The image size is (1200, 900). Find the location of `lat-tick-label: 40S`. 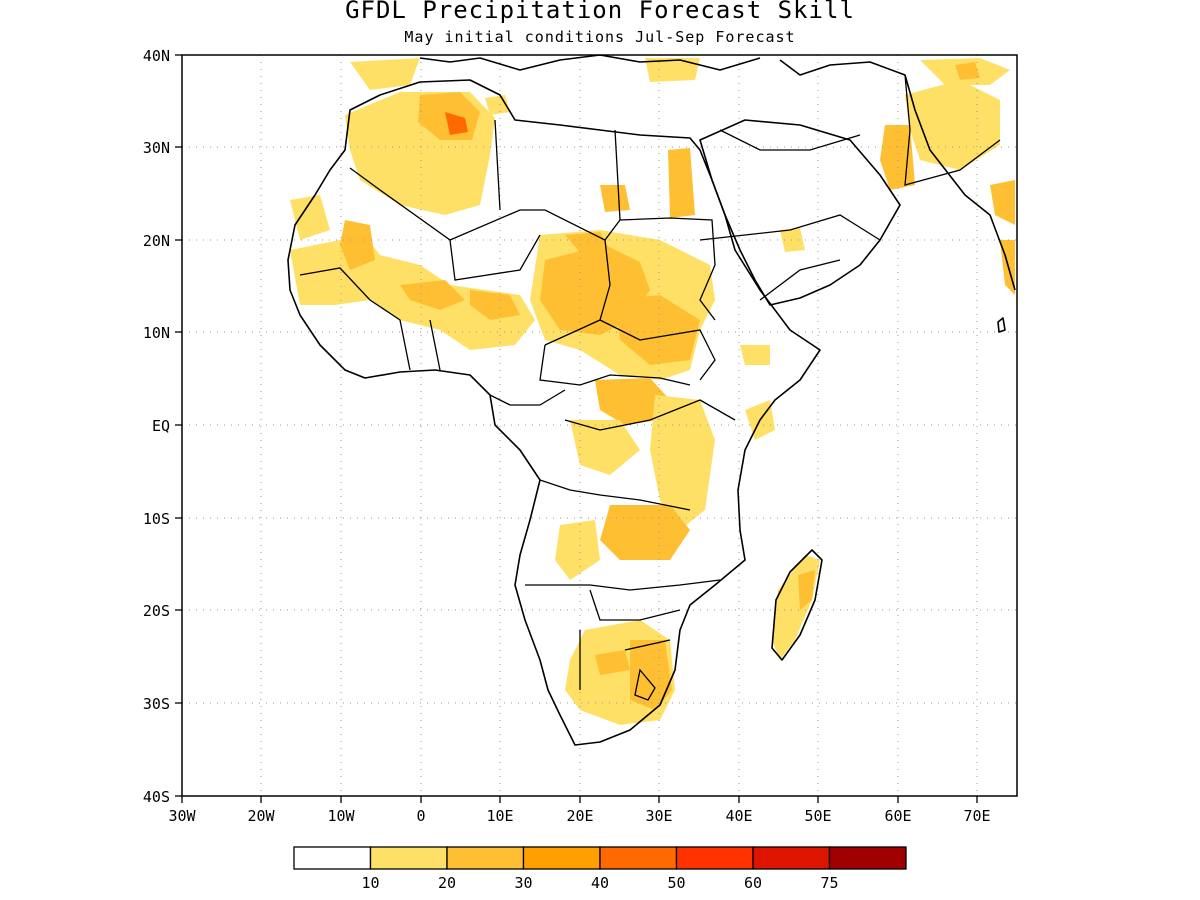

lat-tick-label: 40S is located at coordinates (156, 797).